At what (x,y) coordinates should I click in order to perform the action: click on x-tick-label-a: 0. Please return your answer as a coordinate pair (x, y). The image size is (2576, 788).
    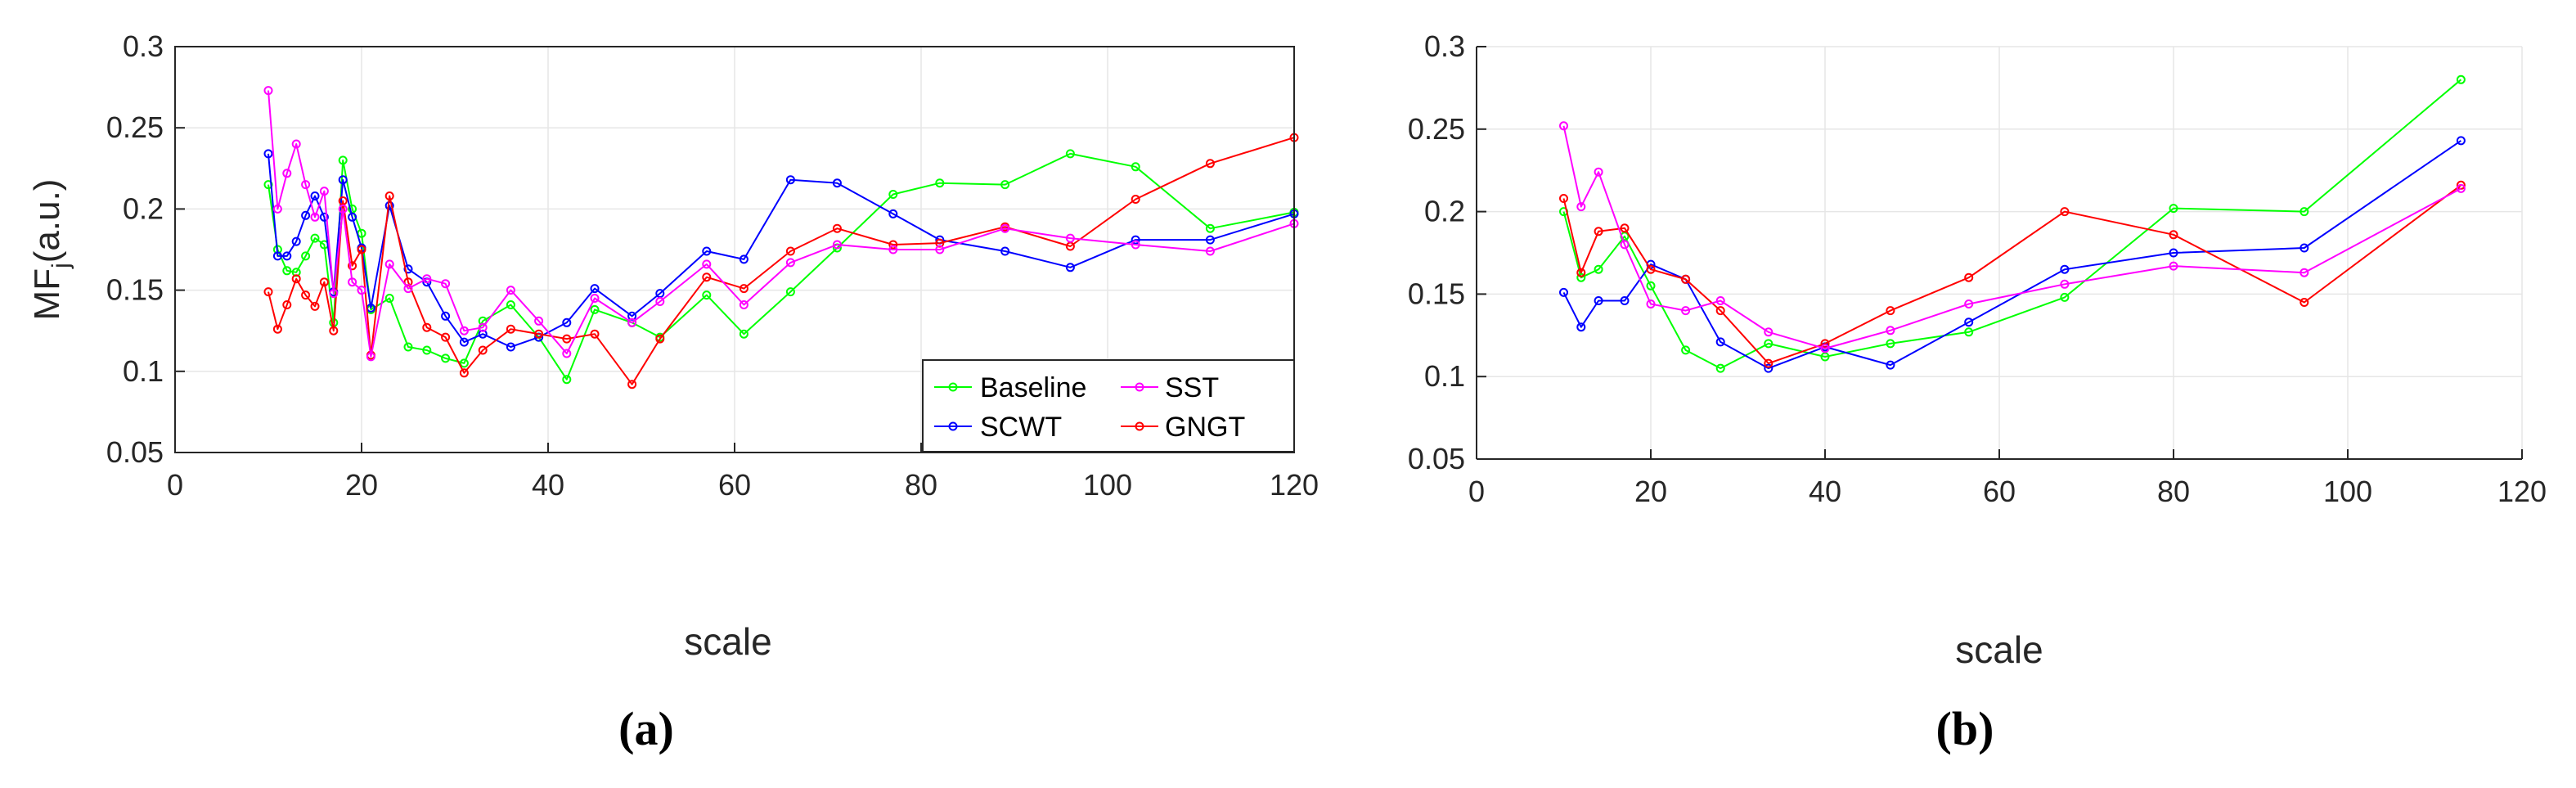
    Looking at the image, I should click on (175, 485).